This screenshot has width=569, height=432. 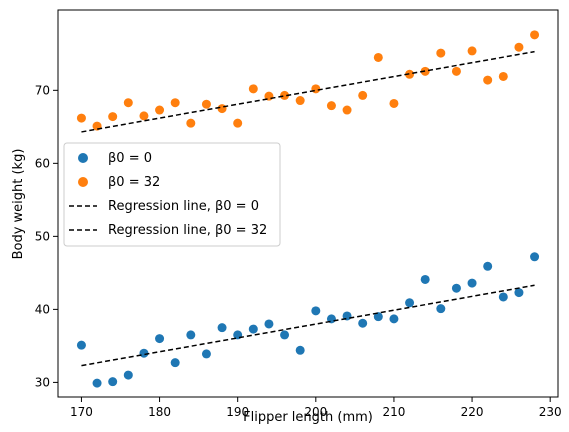 What do you see at coordinates (42, 236) in the screenshot?
I see `y-tick-label: 50` at bounding box center [42, 236].